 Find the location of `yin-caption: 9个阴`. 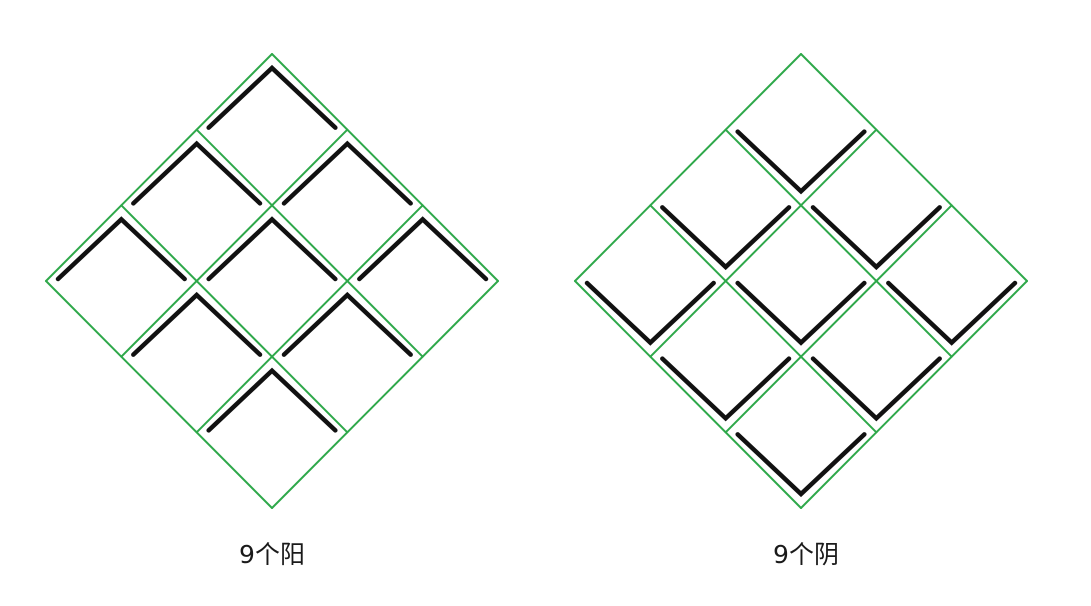

yin-caption: 9个阴 is located at coordinates (806, 554).